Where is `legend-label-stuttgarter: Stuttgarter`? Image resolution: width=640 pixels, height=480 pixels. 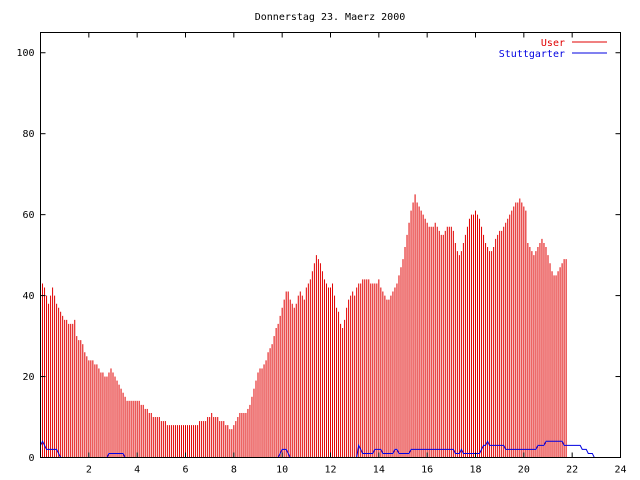
legend-label-stuttgarter: Stuttgarter is located at coordinates (532, 54).